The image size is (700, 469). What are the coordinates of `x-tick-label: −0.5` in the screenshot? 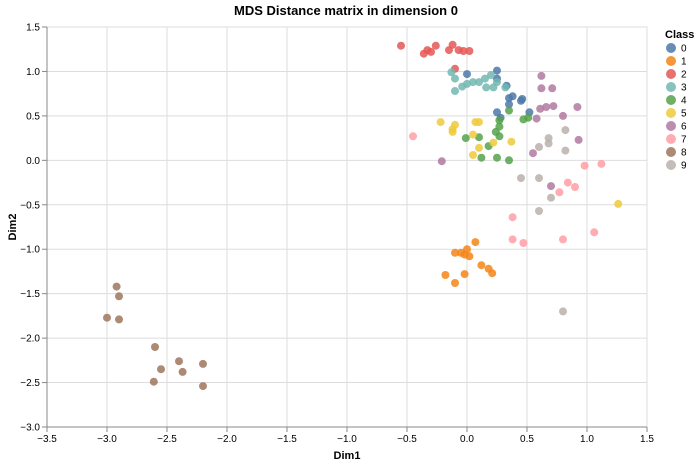 It's located at (407, 439).